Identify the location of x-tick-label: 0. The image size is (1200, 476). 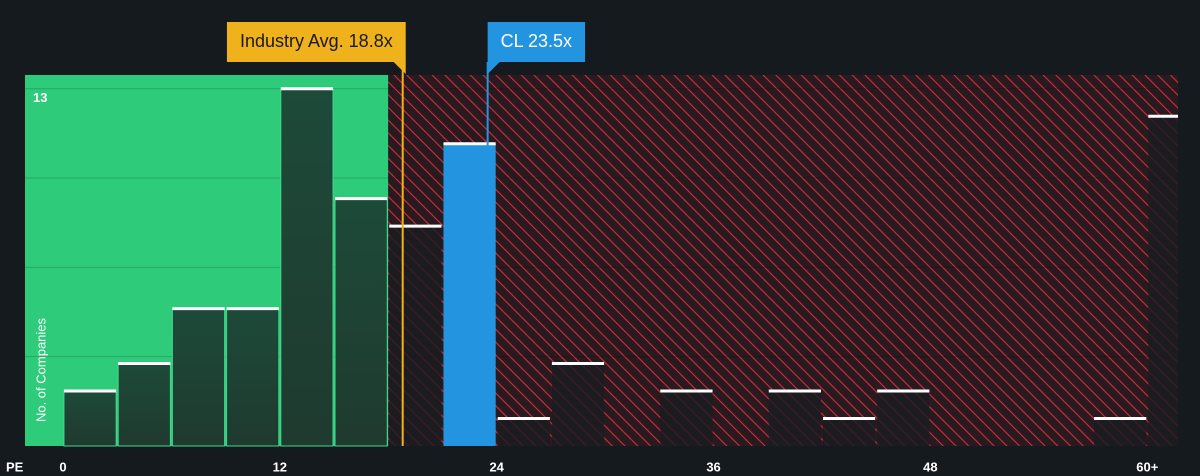
(62, 466).